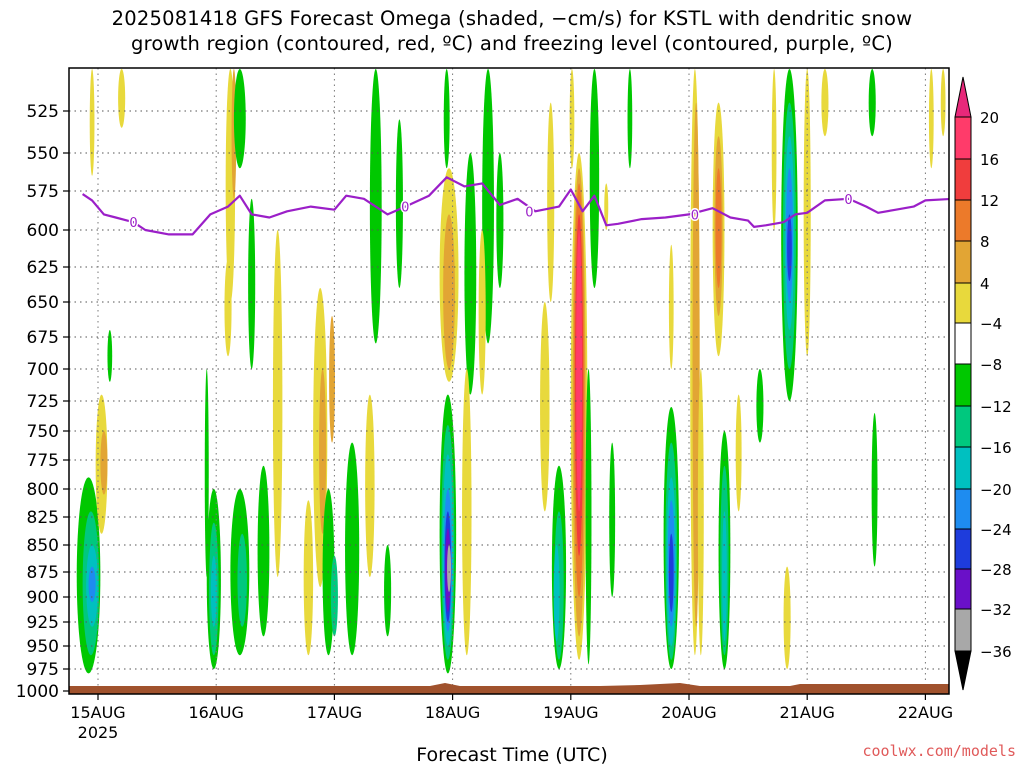 The image size is (1024, 768). Describe the element at coordinates (43, 370) in the screenshot. I see `y-tick-label: 700` at that location.